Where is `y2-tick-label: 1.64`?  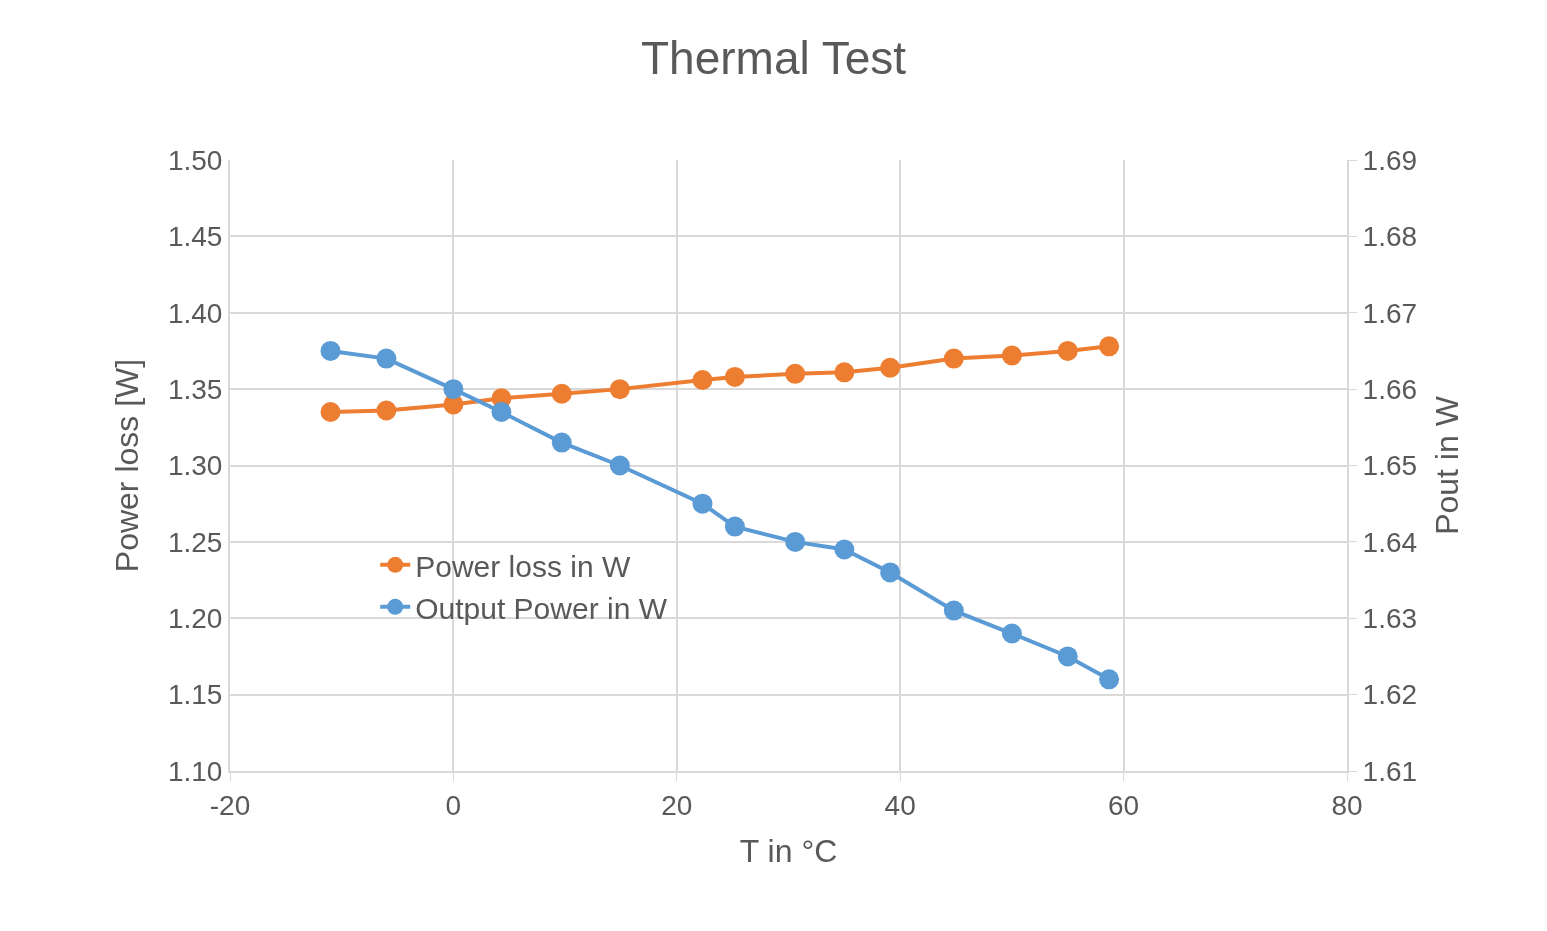
y2-tick-label: 1.64 is located at coordinates (1390, 542).